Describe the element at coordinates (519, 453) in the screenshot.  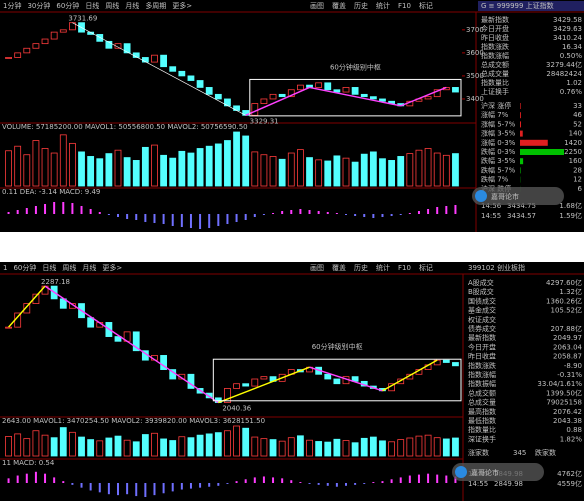
I see `count-text: 345` at that location.